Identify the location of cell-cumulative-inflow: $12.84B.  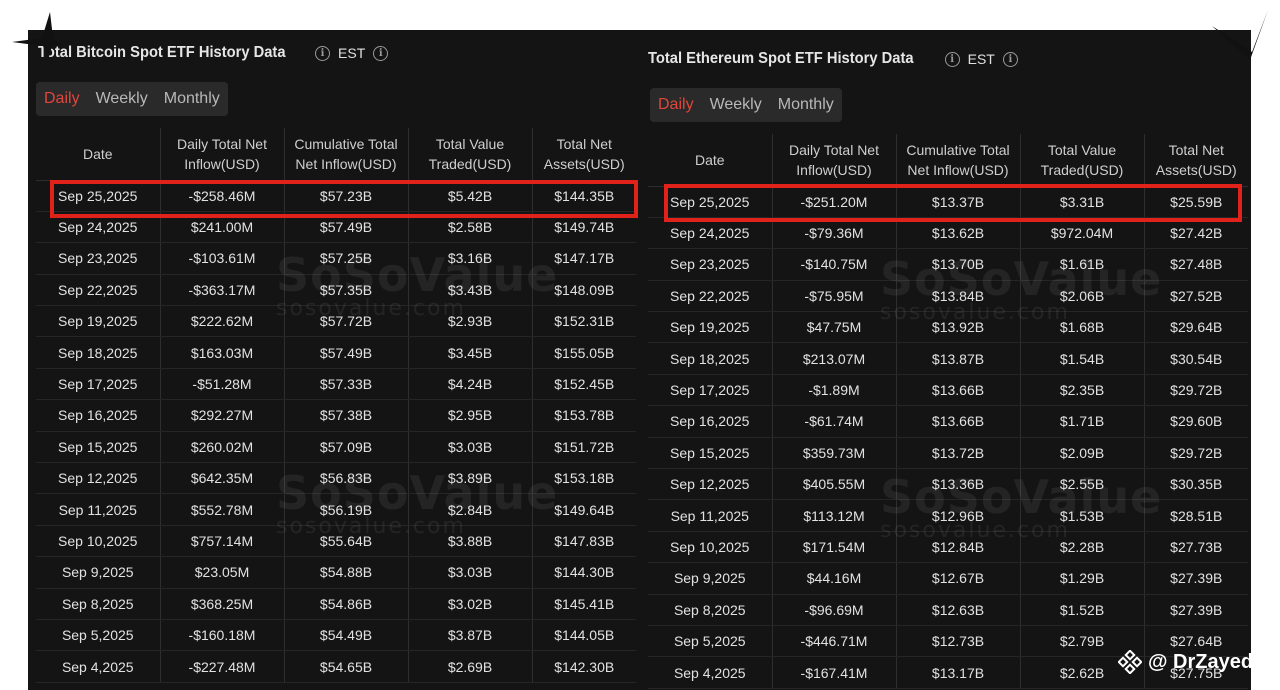
(957, 547).